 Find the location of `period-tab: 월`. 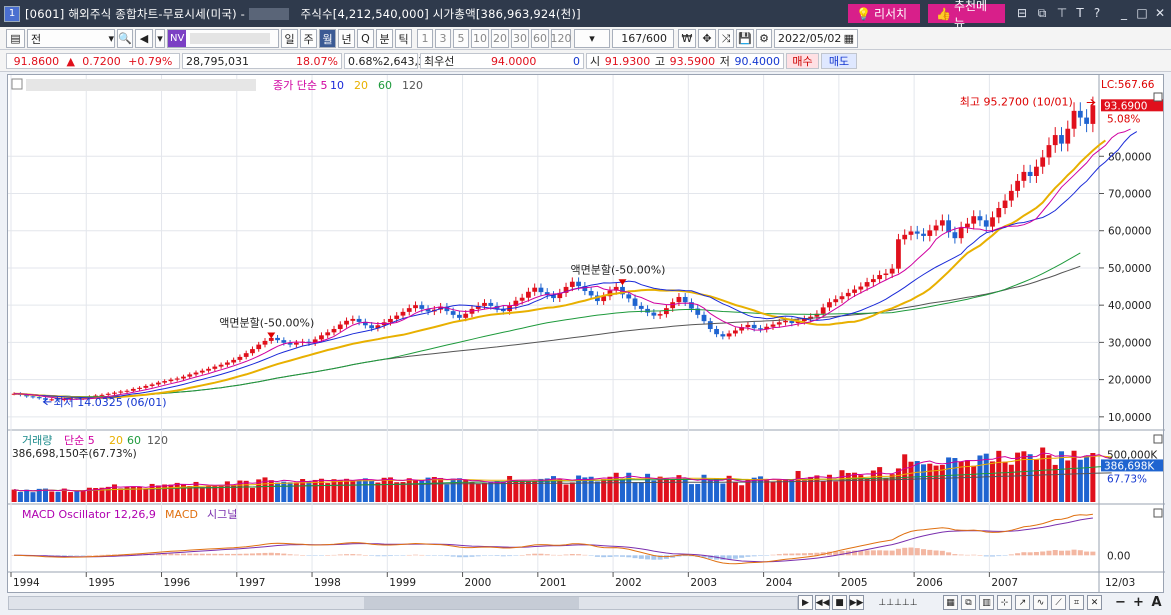

period-tab: 월 is located at coordinates (327, 38).